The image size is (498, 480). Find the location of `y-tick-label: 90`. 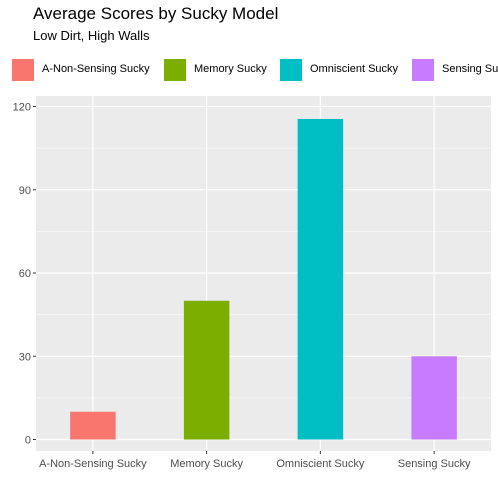

y-tick-label: 90 is located at coordinates (25, 191).